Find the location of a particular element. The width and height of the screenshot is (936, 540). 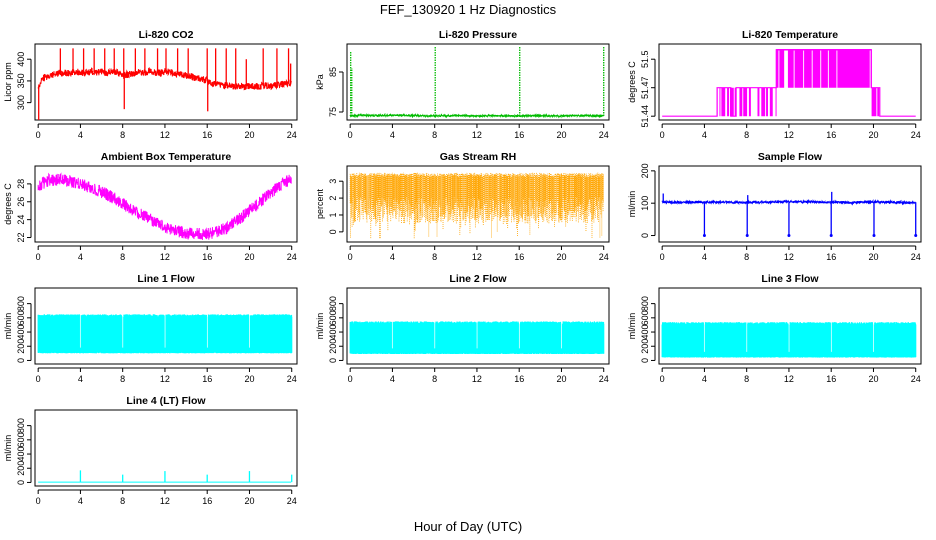

panel-4-plot is located at coordinates (164, 206).